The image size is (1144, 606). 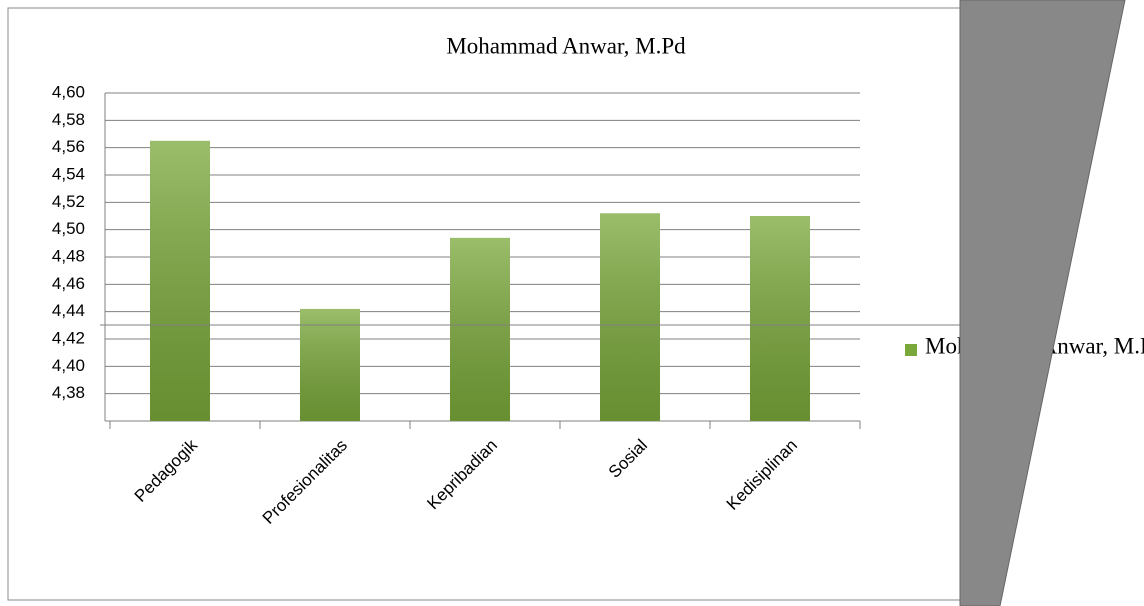 What do you see at coordinates (1042, 303) in the screenshot?
I see `overlay-shape` at bounding box center [1042, 303].